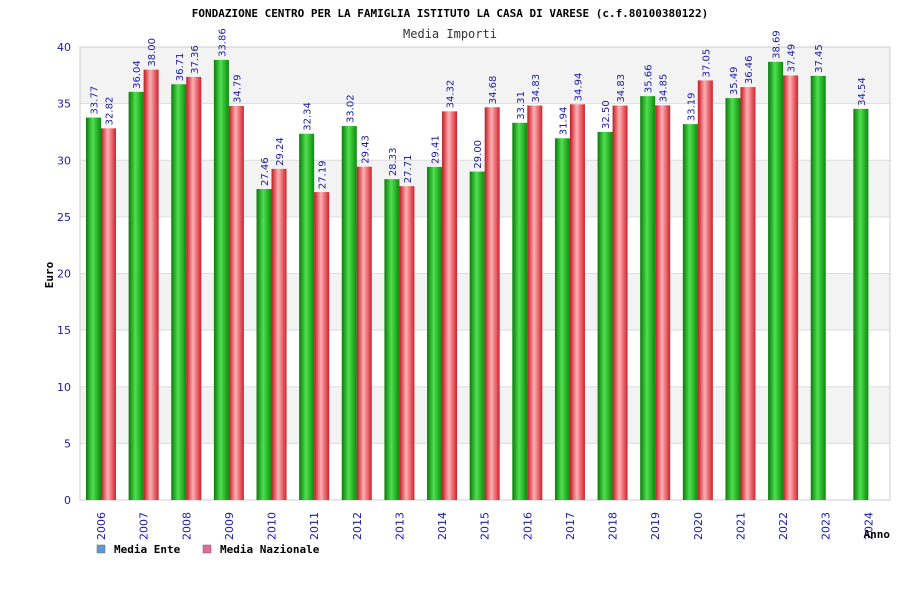  Describe the element at coordinates (655, 526) in the screenshot. I see `x-tick-label: 2019` at that location.